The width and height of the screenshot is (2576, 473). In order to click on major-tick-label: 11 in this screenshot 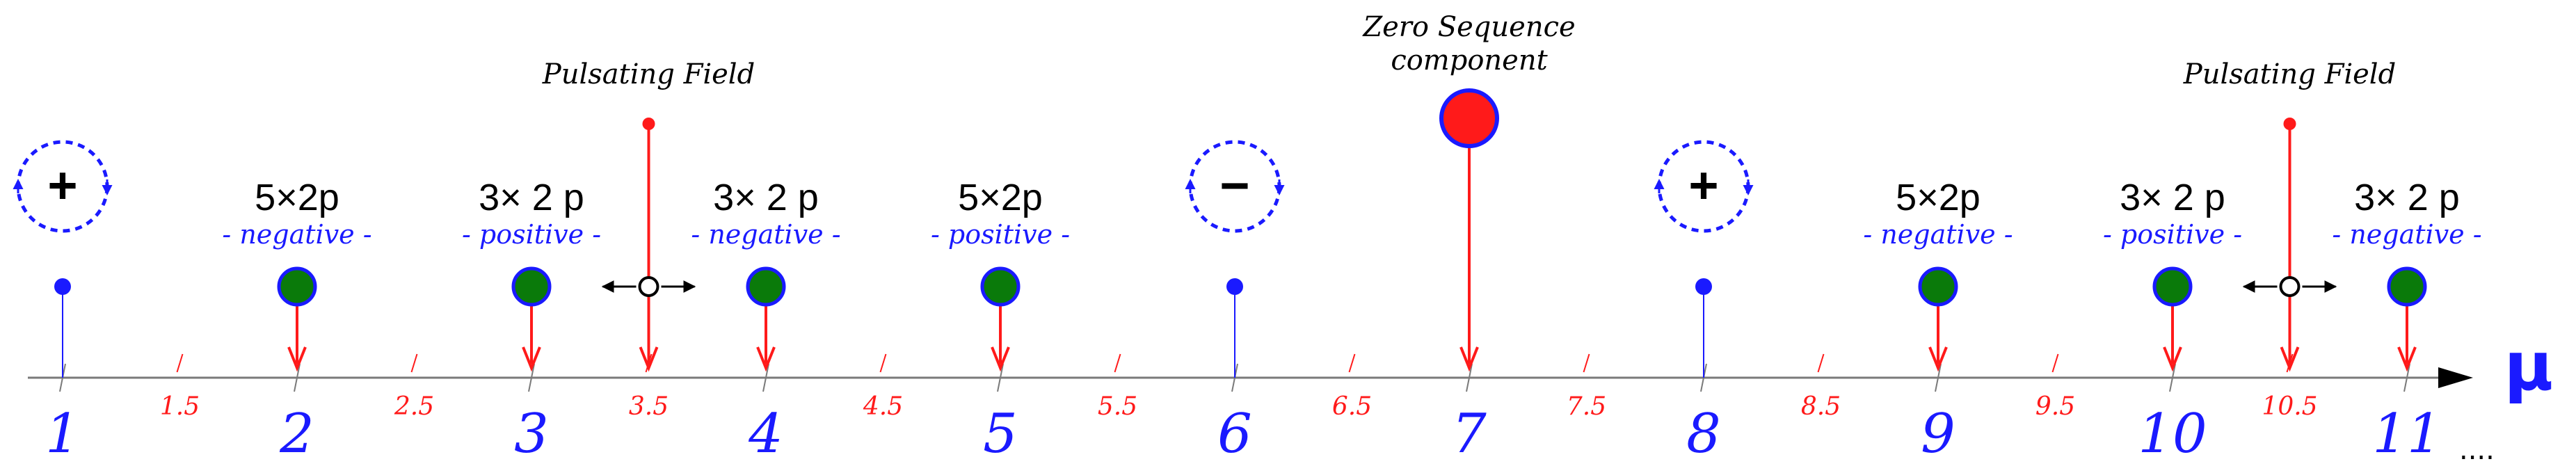, I will do `click(2406, 434)`.